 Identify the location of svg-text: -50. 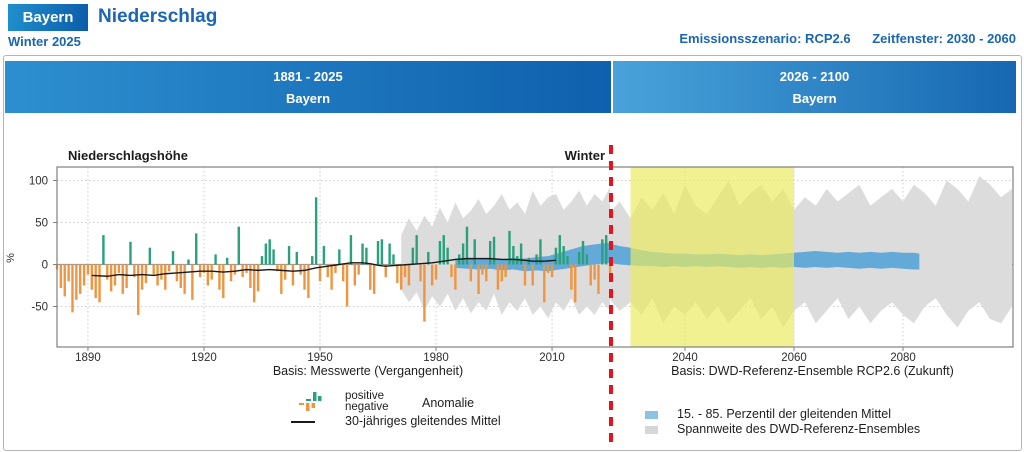
(39, 308).